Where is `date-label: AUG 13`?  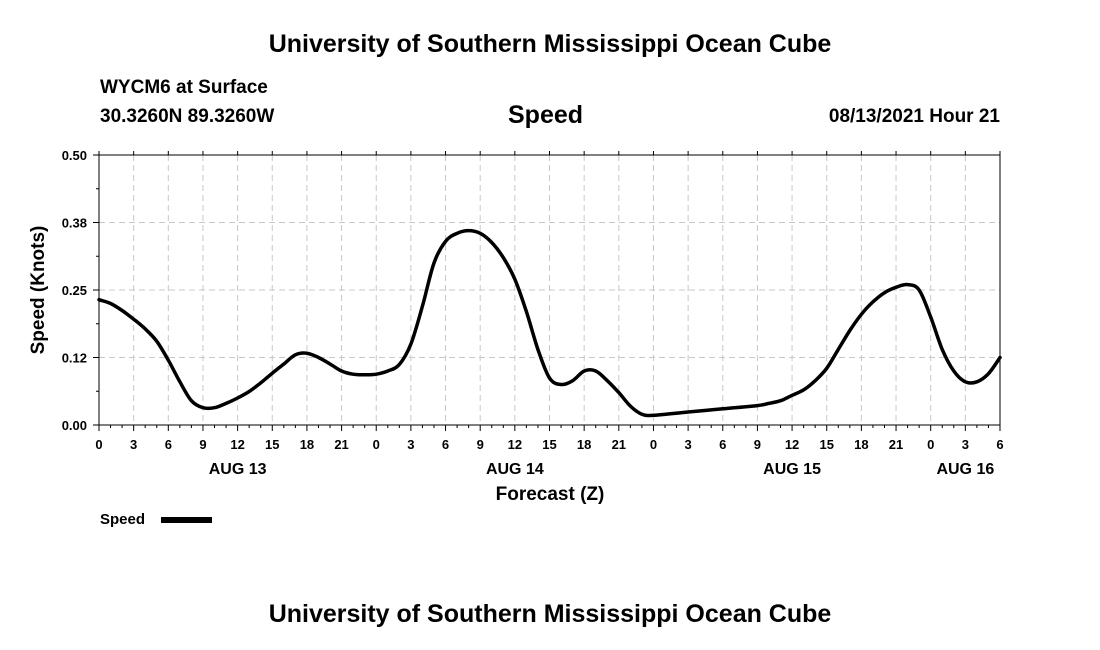 date-label: AUG 13 is located at coordinates (238, 469).